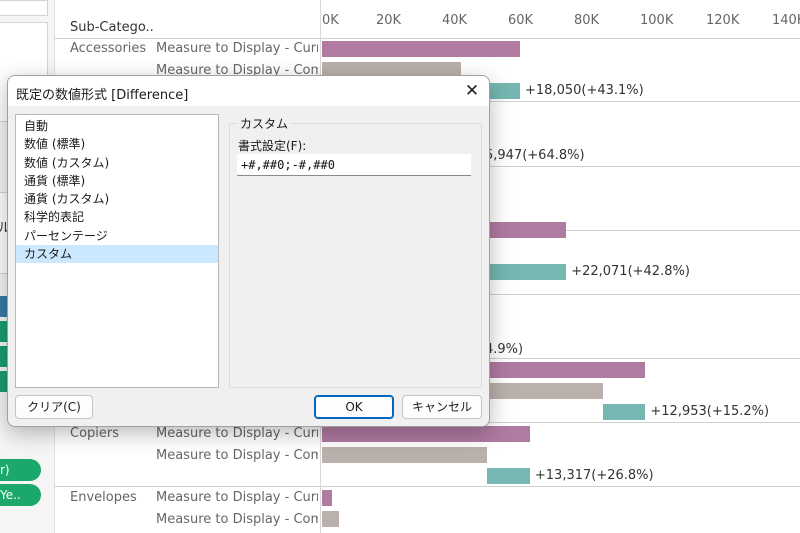 The width and height of the screenshot is (800, 533). Describe the element at coordinates (6, 228) in the screenshot. I see `truncated-label: ル` at that location.